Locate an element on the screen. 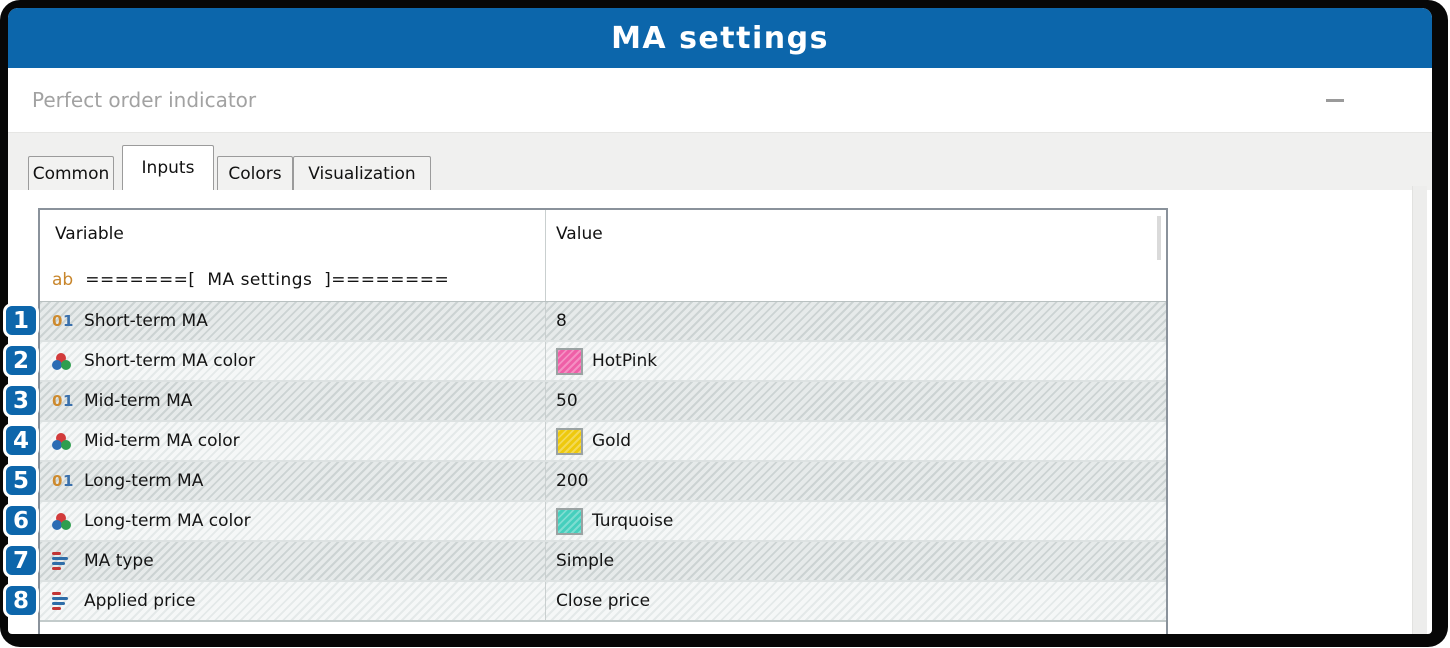 This screenshot has height=648, width=1450. table-row: 01 Short-term MA 8 is located at coordinates (603, 320).